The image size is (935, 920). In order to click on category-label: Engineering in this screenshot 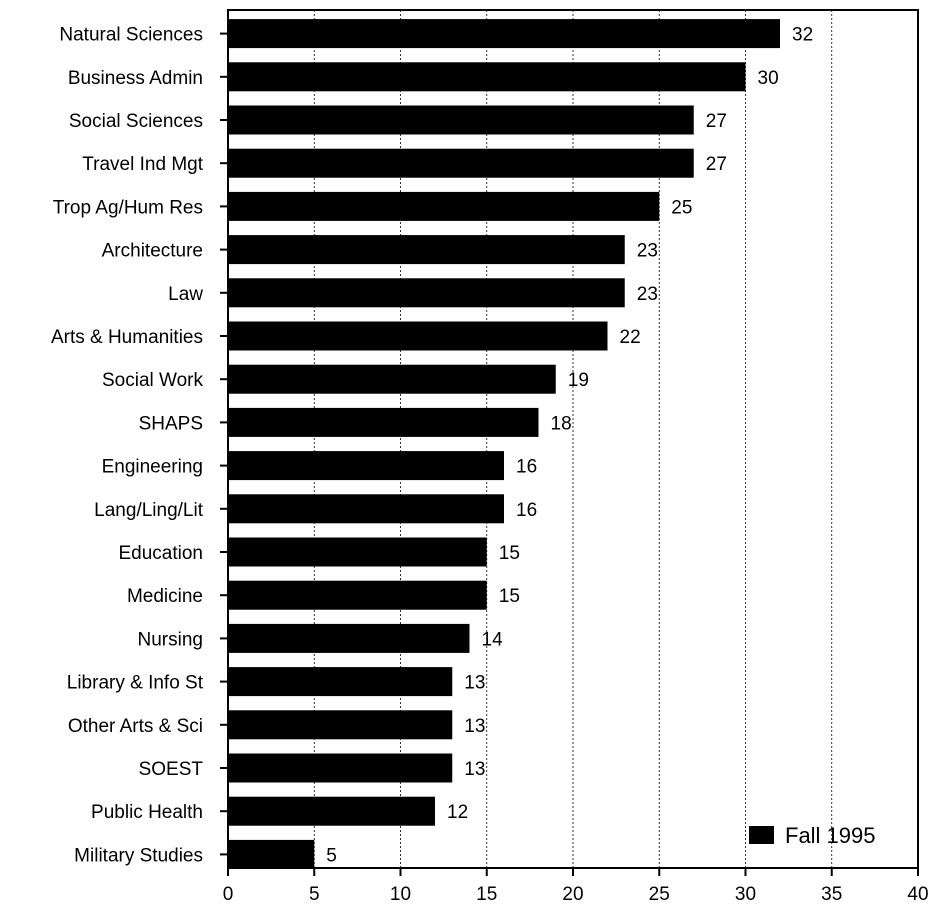, I will do `click(152, 467)`.